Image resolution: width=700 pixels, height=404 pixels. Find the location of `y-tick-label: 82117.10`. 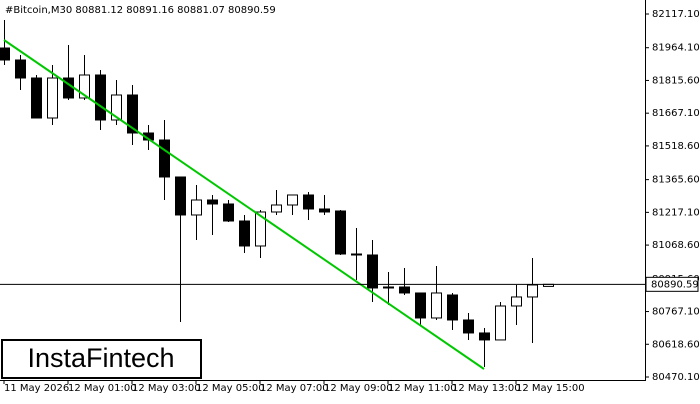

y-tick-label: 82117.10 is located at coordinates (676, 14).